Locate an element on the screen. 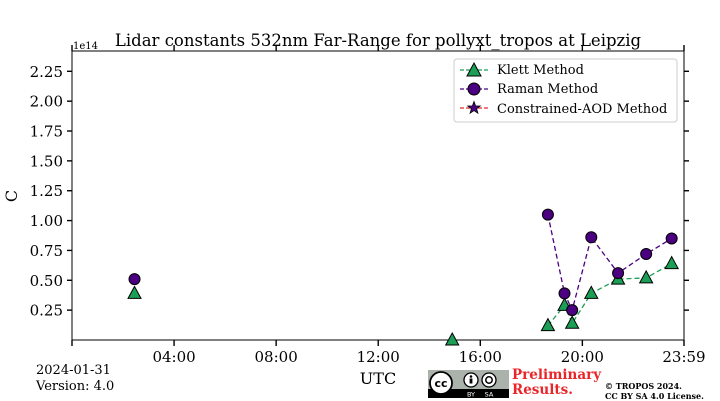  y-tick-label: 0.25 is located at coordinates (46, 311).